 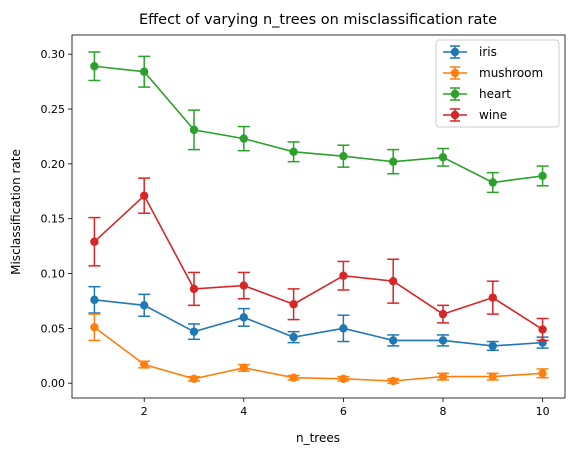 I want to click on x-tick-label: 4, so click(x=243, y=411).